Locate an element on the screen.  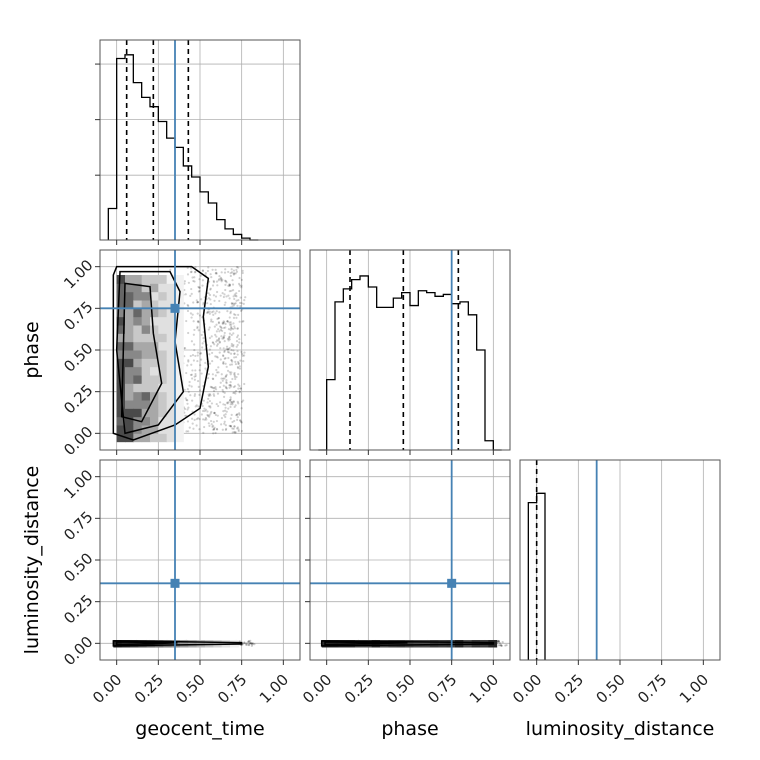
contour-inner is located at coordinates (146, 643).